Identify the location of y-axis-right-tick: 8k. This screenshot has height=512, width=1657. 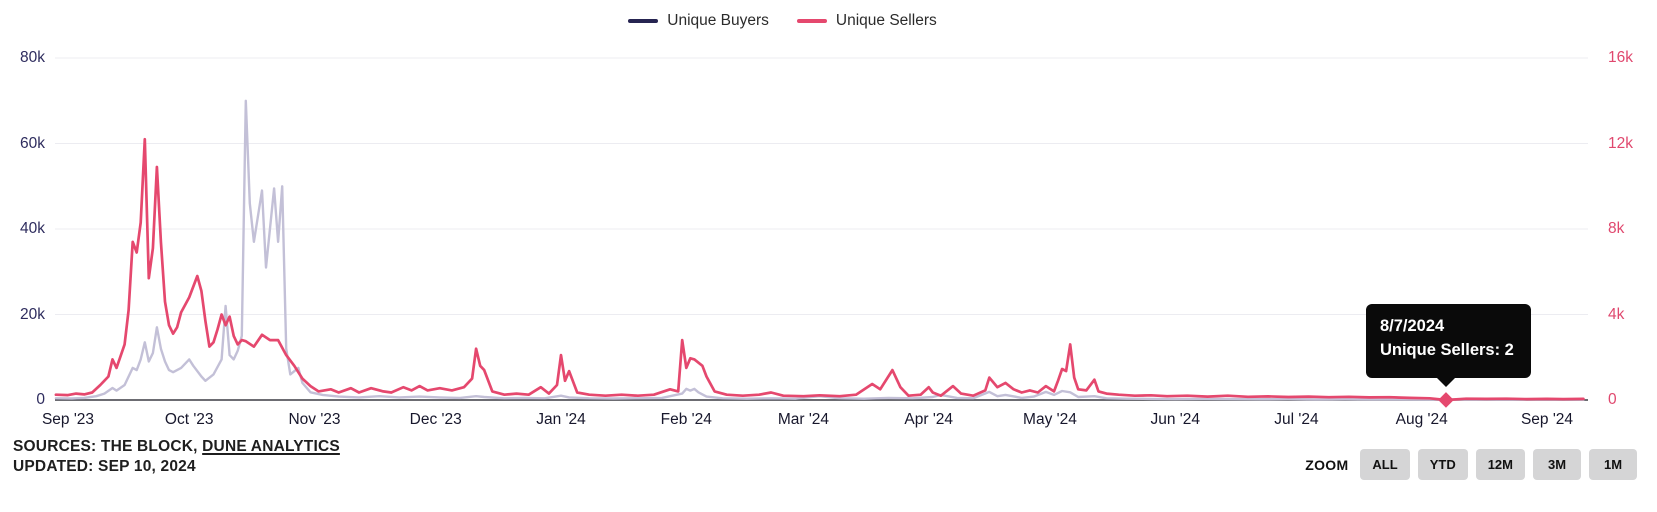
(1616, 228).